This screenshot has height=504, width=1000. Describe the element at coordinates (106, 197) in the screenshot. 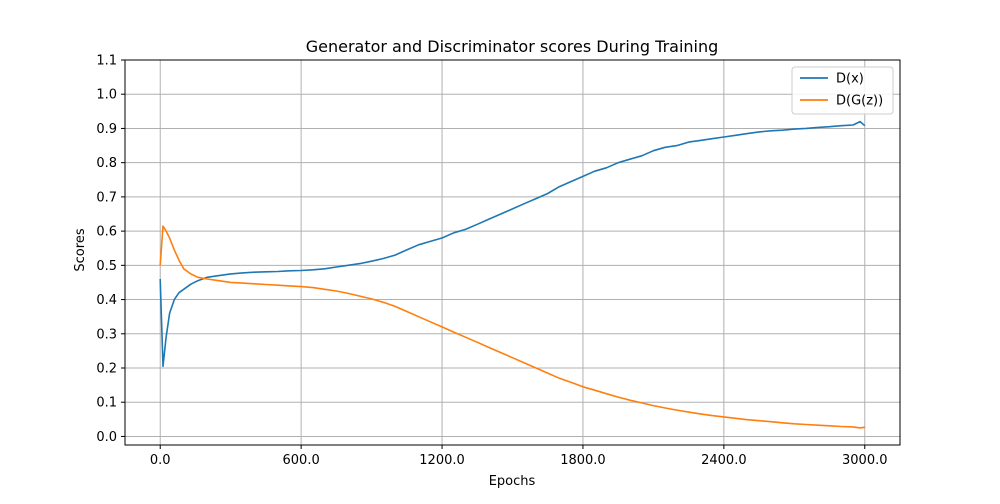

I see `y-tick-label: 0.7` at that location.